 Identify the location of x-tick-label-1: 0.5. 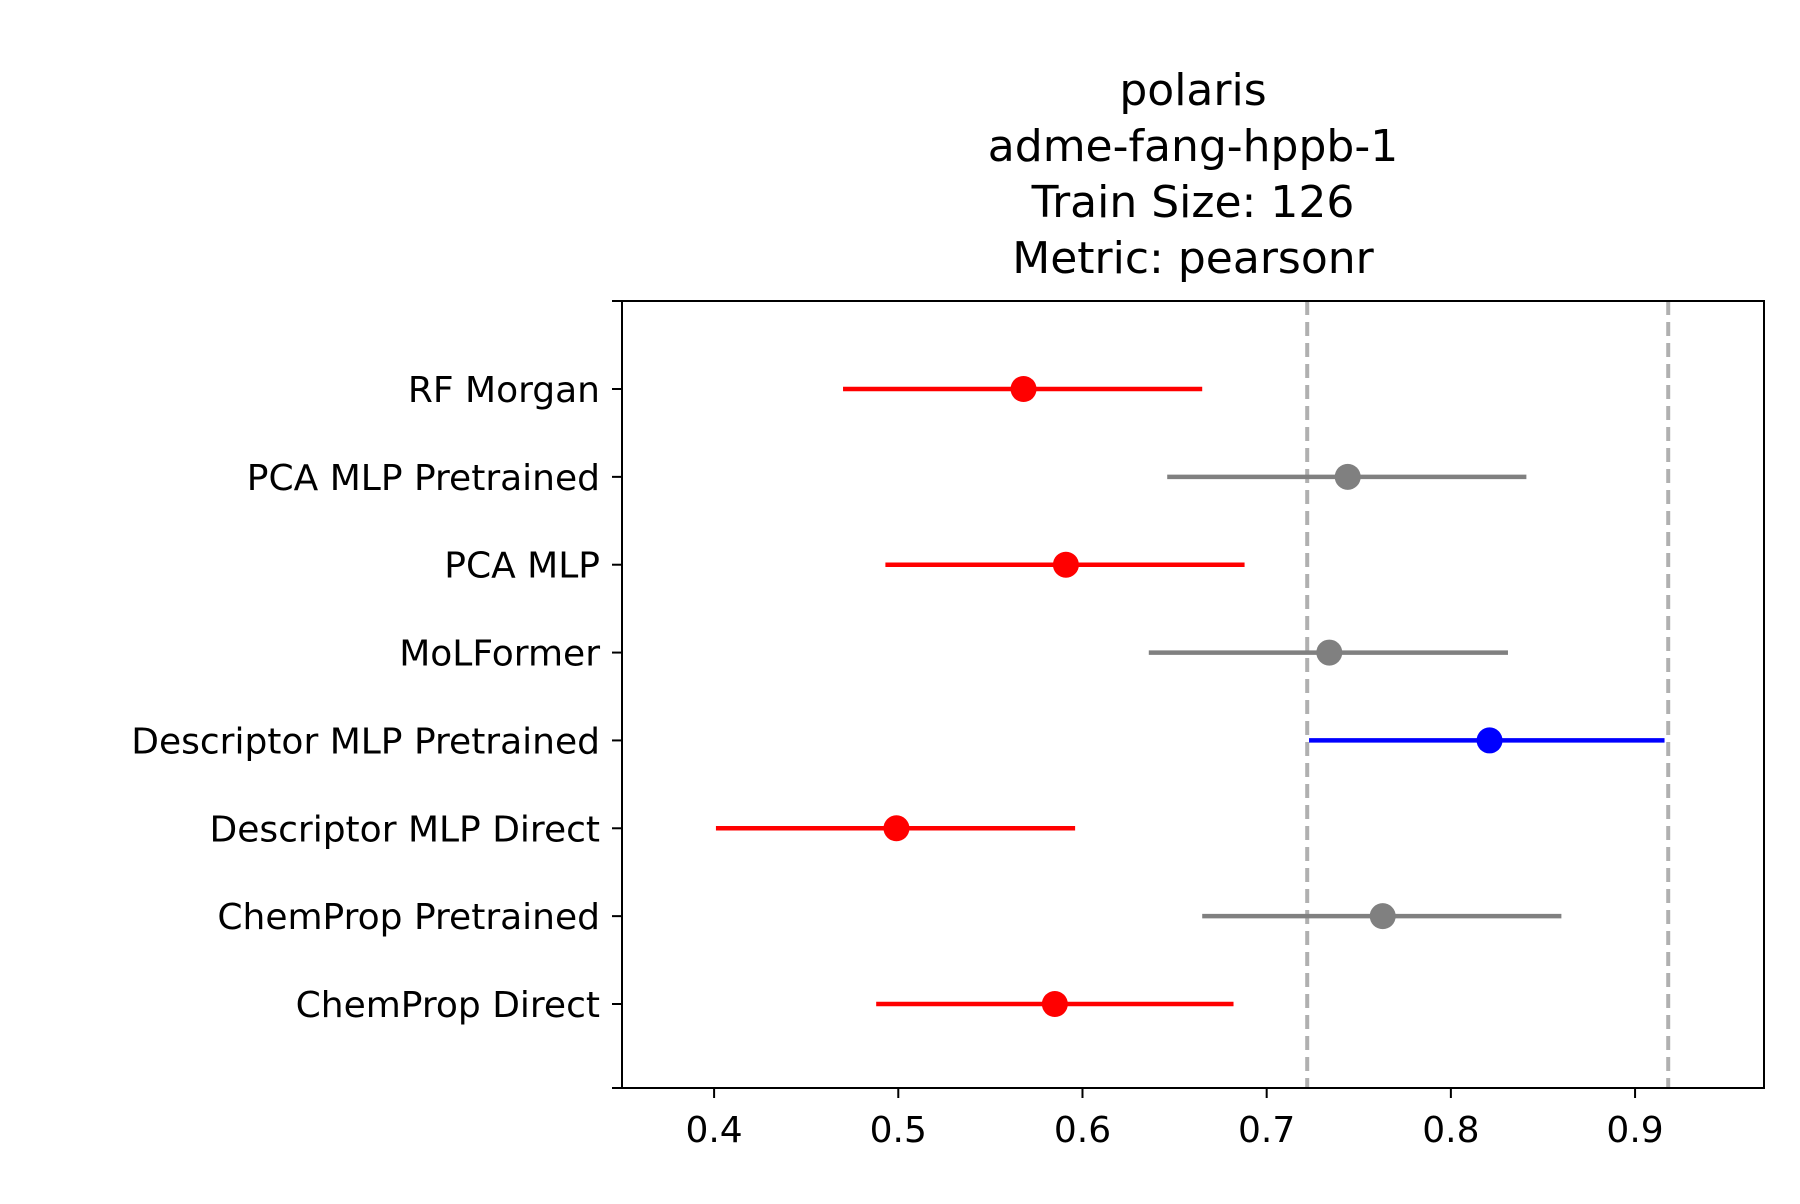
(898, 1130).